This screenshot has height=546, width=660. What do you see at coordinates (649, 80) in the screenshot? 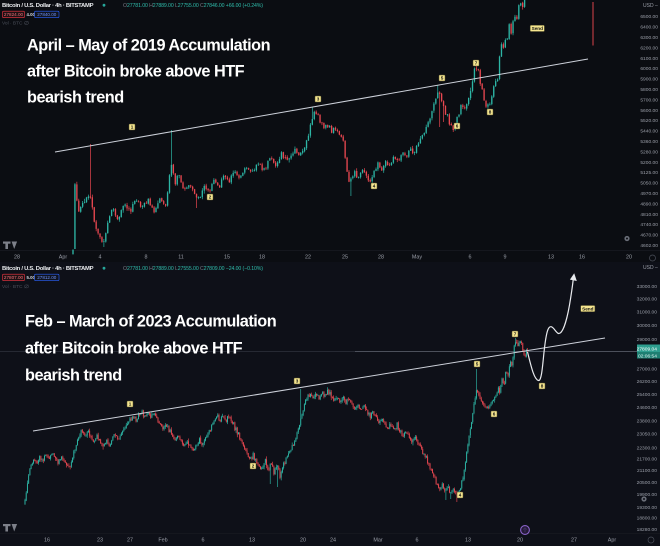
I see `svg-text: 5900.00` at bounding box center [649, 80].